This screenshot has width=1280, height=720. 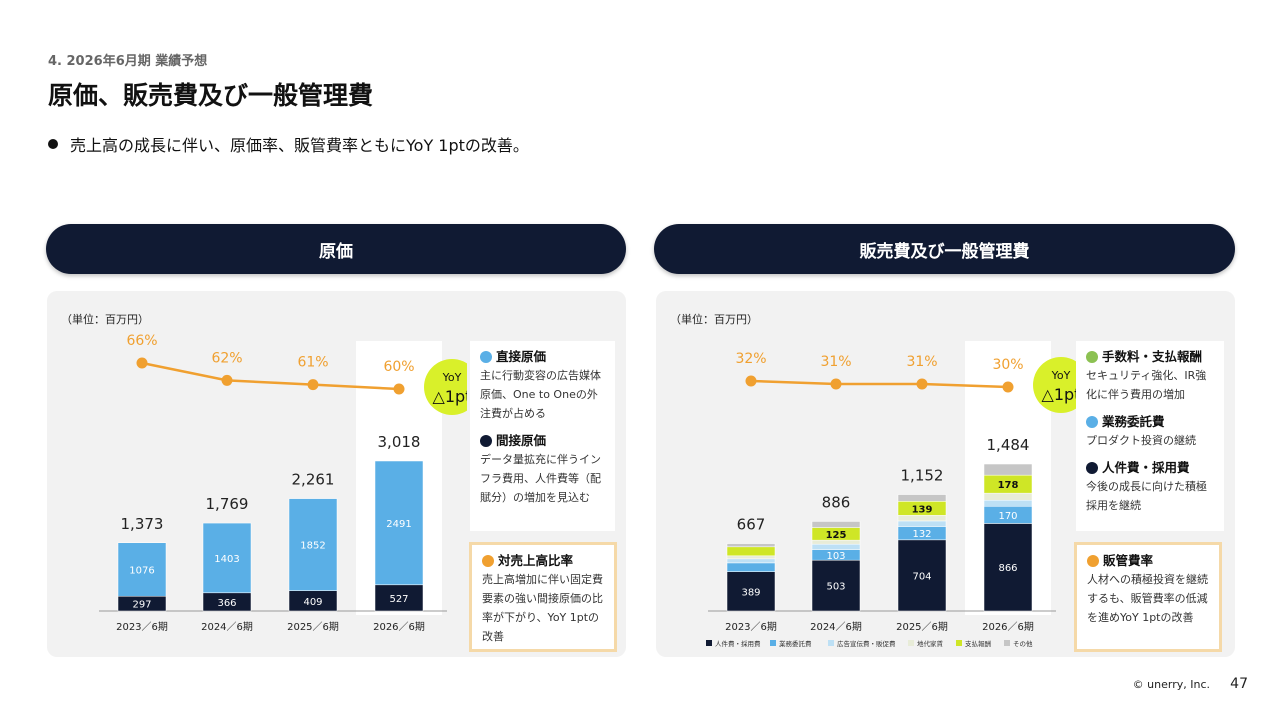 What do you see at coordinates (930, 643) in the screenshot?
I see `legend-label: 地代家賃` at bounding box center [930, 643].